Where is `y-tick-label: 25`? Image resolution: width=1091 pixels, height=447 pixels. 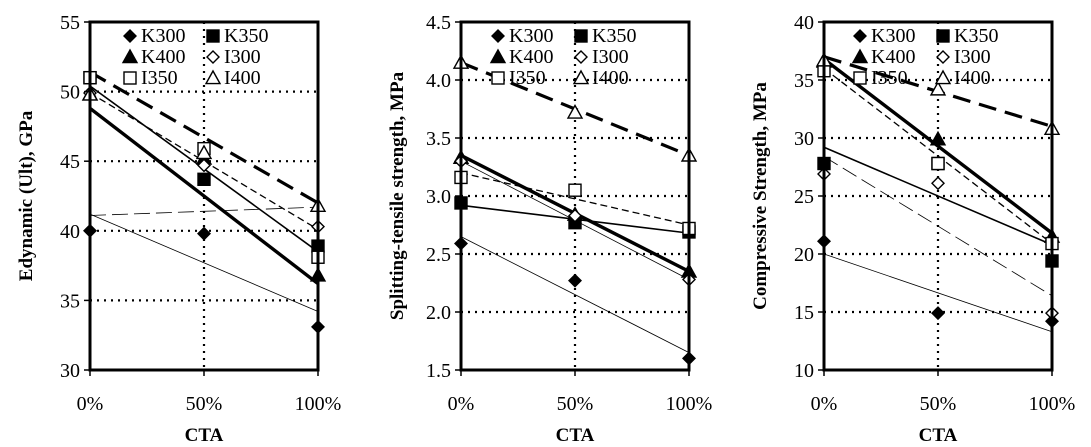
y-tick-label: 25 is located at coordinates (804, 197).